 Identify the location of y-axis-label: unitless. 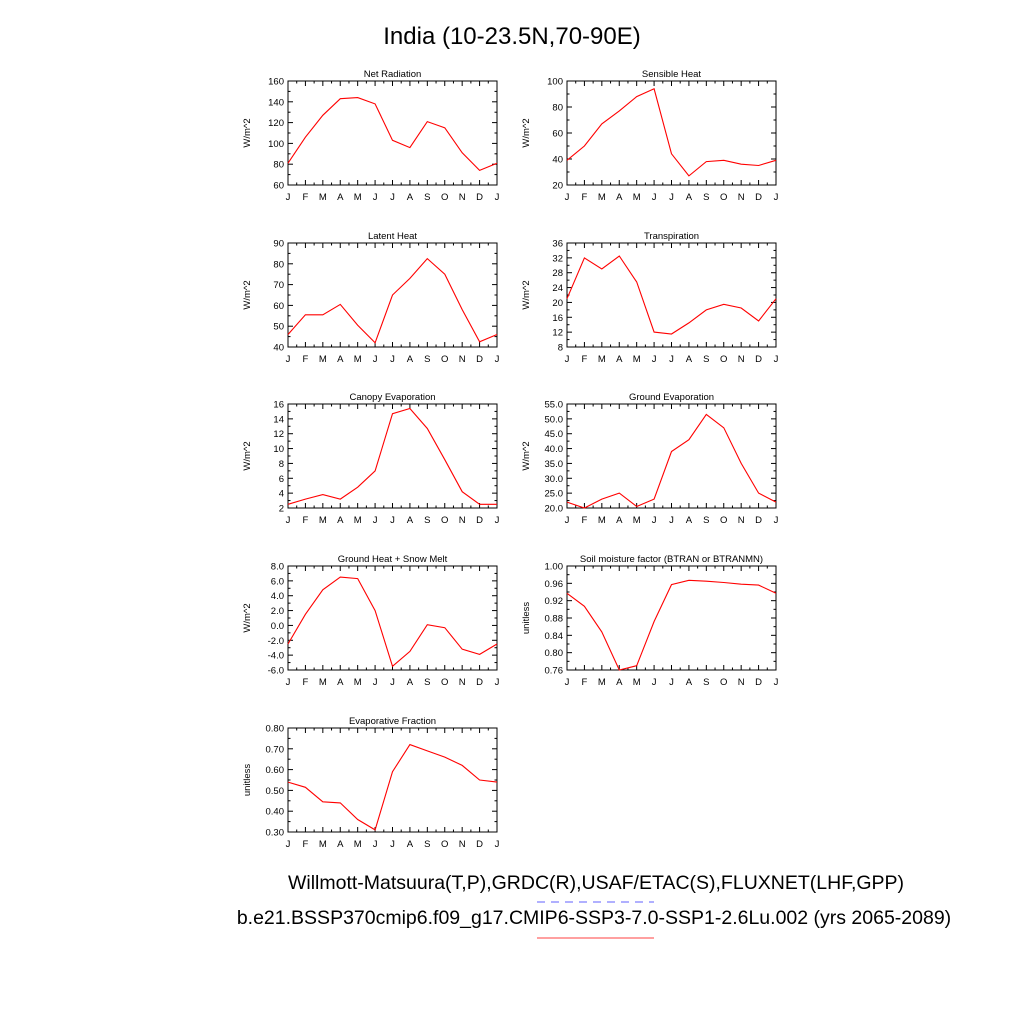
(526, 618).